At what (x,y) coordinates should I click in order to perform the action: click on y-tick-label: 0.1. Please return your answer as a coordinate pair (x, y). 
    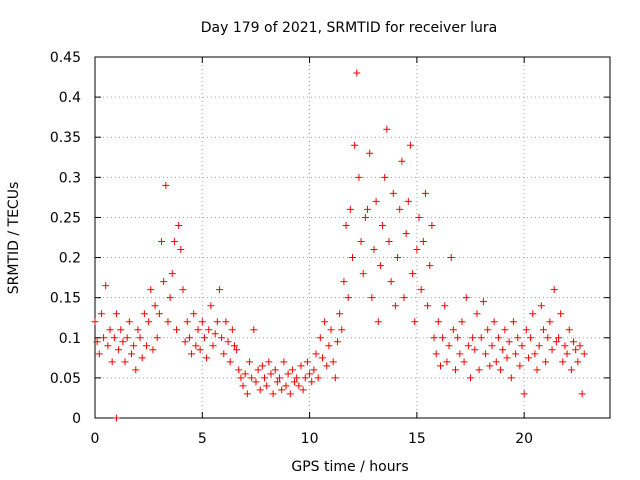
    Looking at the image, I should click on (70, 339).